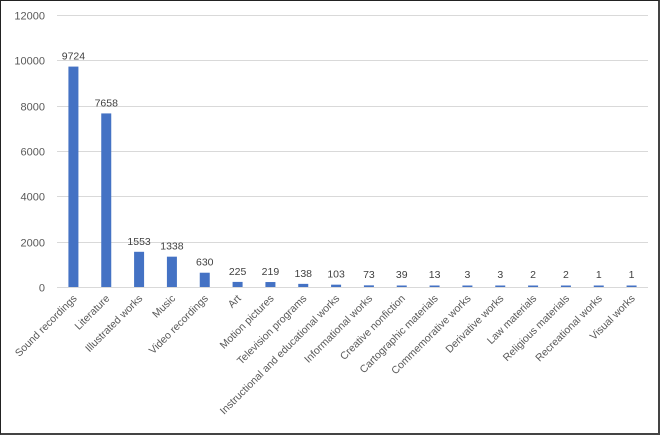  Describe the element at coordinates (474, 324) in the screenshot. I see `x-category-label: Derivative works` at that location.